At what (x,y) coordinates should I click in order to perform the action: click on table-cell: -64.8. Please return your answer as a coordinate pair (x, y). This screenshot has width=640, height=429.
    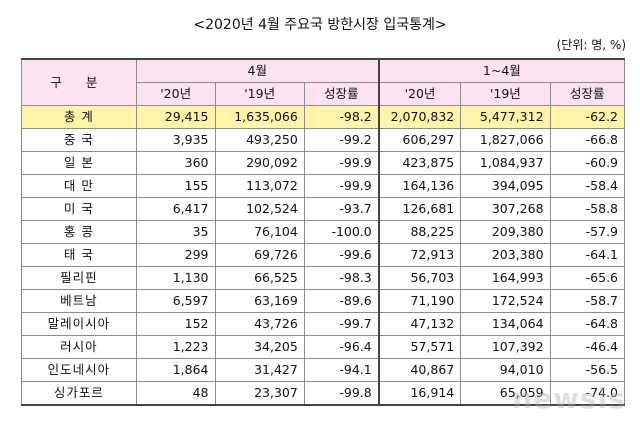
    Looking at the image, I should click on (587, 324).